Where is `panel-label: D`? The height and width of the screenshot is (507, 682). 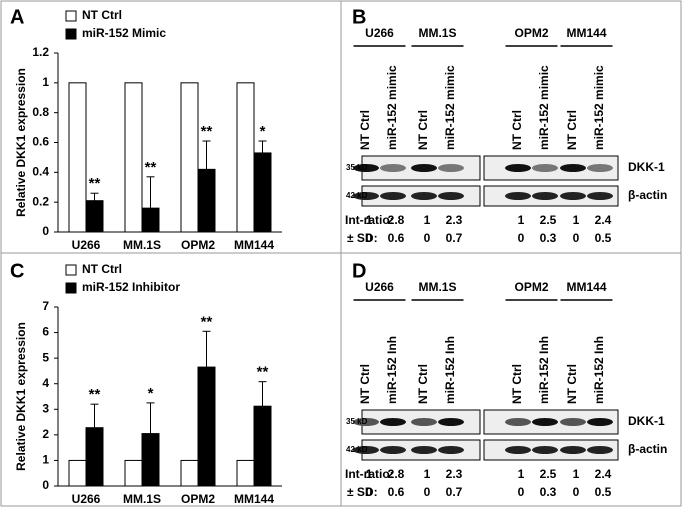
panel-label: D is located at coordinates (359, 271).